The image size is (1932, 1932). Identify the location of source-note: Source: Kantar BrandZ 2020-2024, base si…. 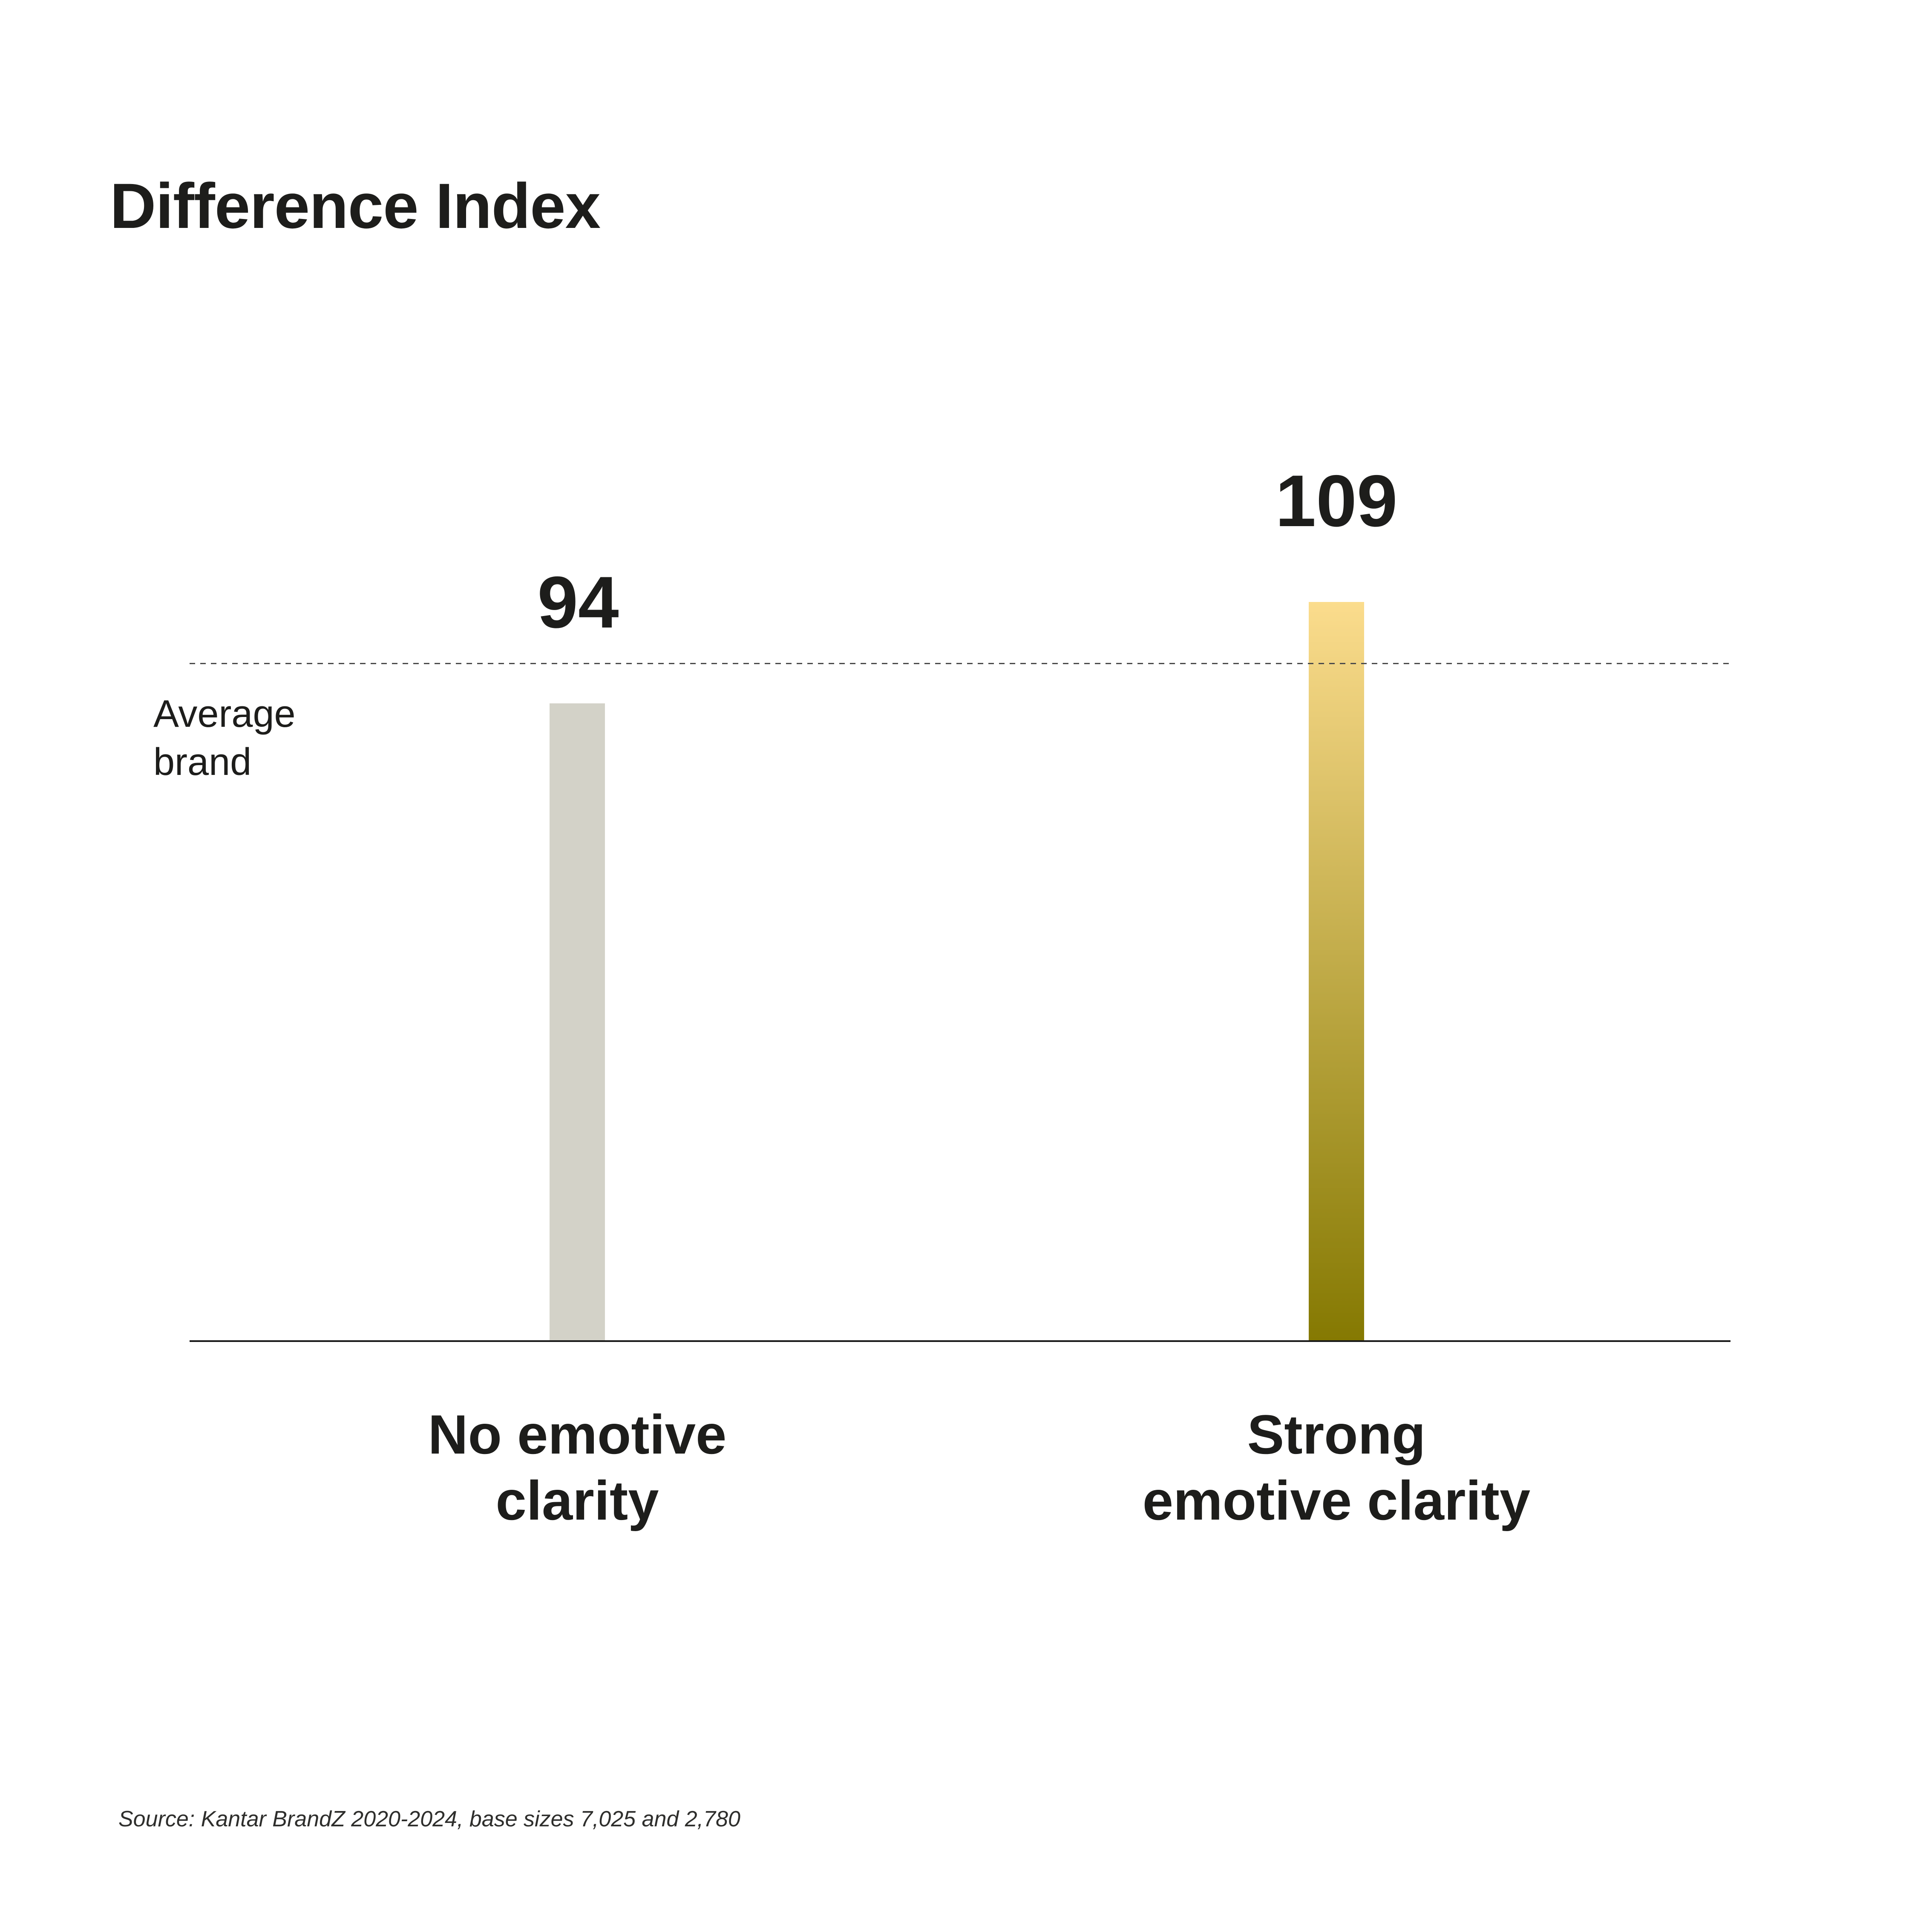
(429, 1819).